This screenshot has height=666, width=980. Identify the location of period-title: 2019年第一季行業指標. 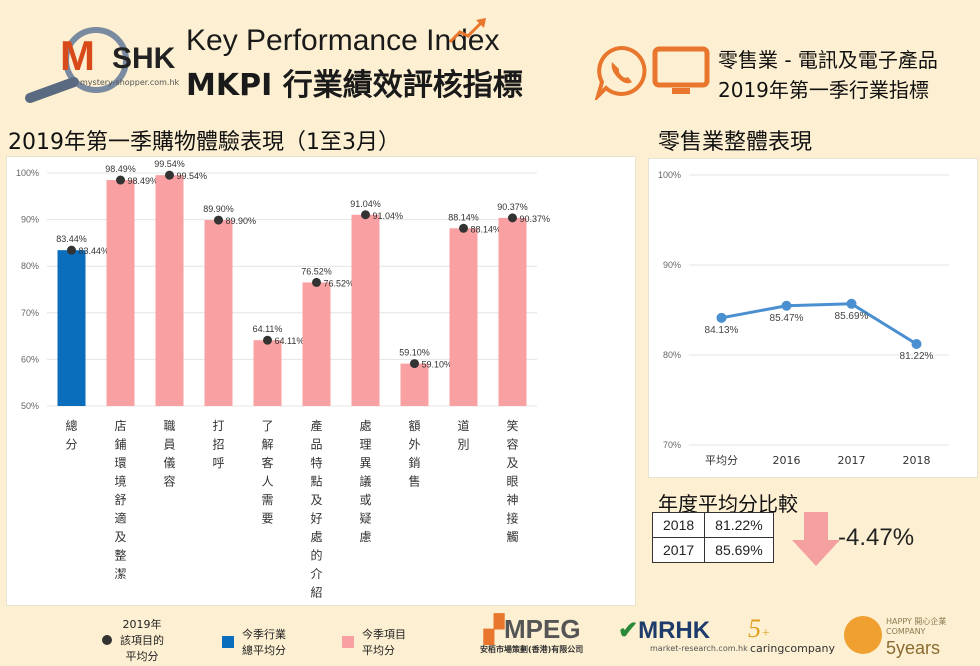
(823, 90).